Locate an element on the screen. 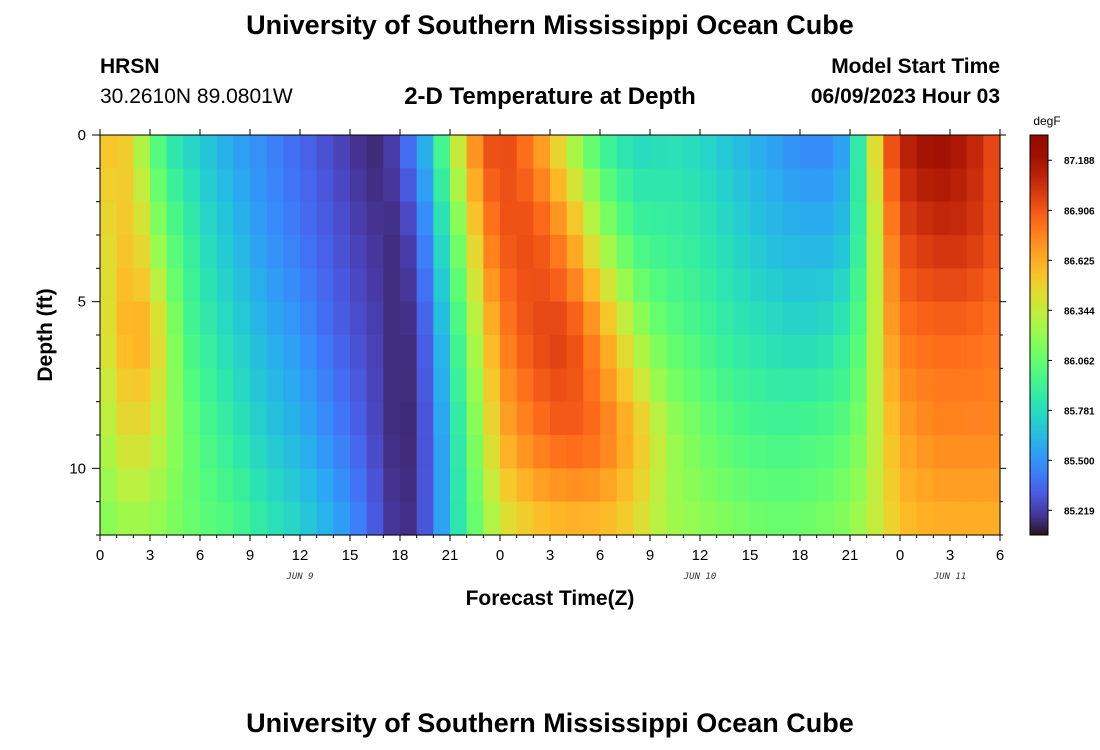 The image size is (1100, 750). colorbar-tick-label: 86.625 is located at coordinates (1079, 261).